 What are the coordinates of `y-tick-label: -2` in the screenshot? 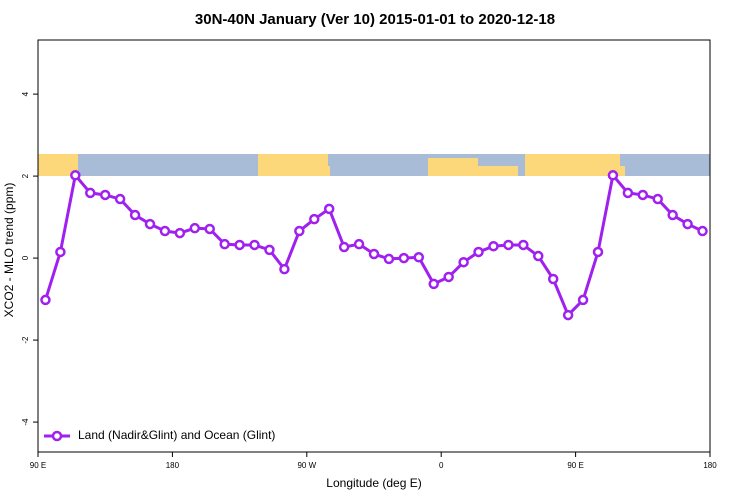 It's located at (25, 340).